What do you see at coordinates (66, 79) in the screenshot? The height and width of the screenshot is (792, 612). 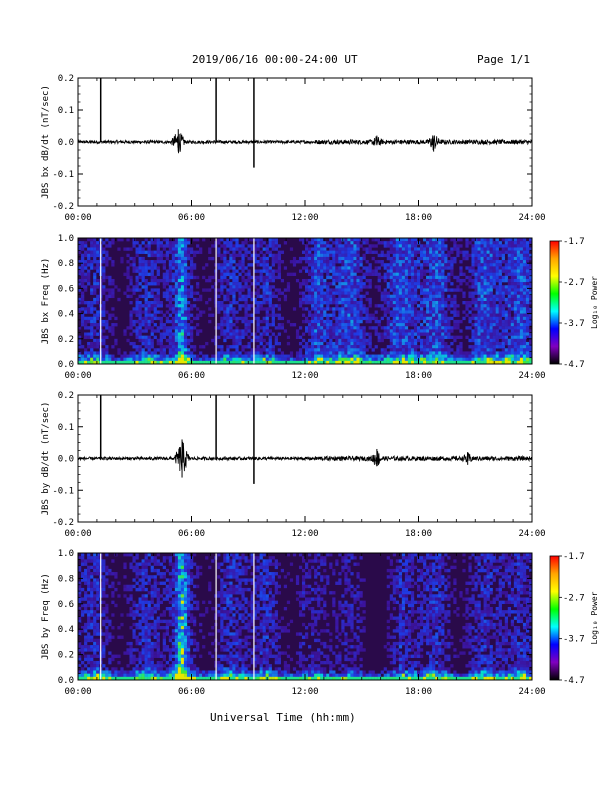 I see `y-tick-label: 0.2` at bounding box center [66, 79].